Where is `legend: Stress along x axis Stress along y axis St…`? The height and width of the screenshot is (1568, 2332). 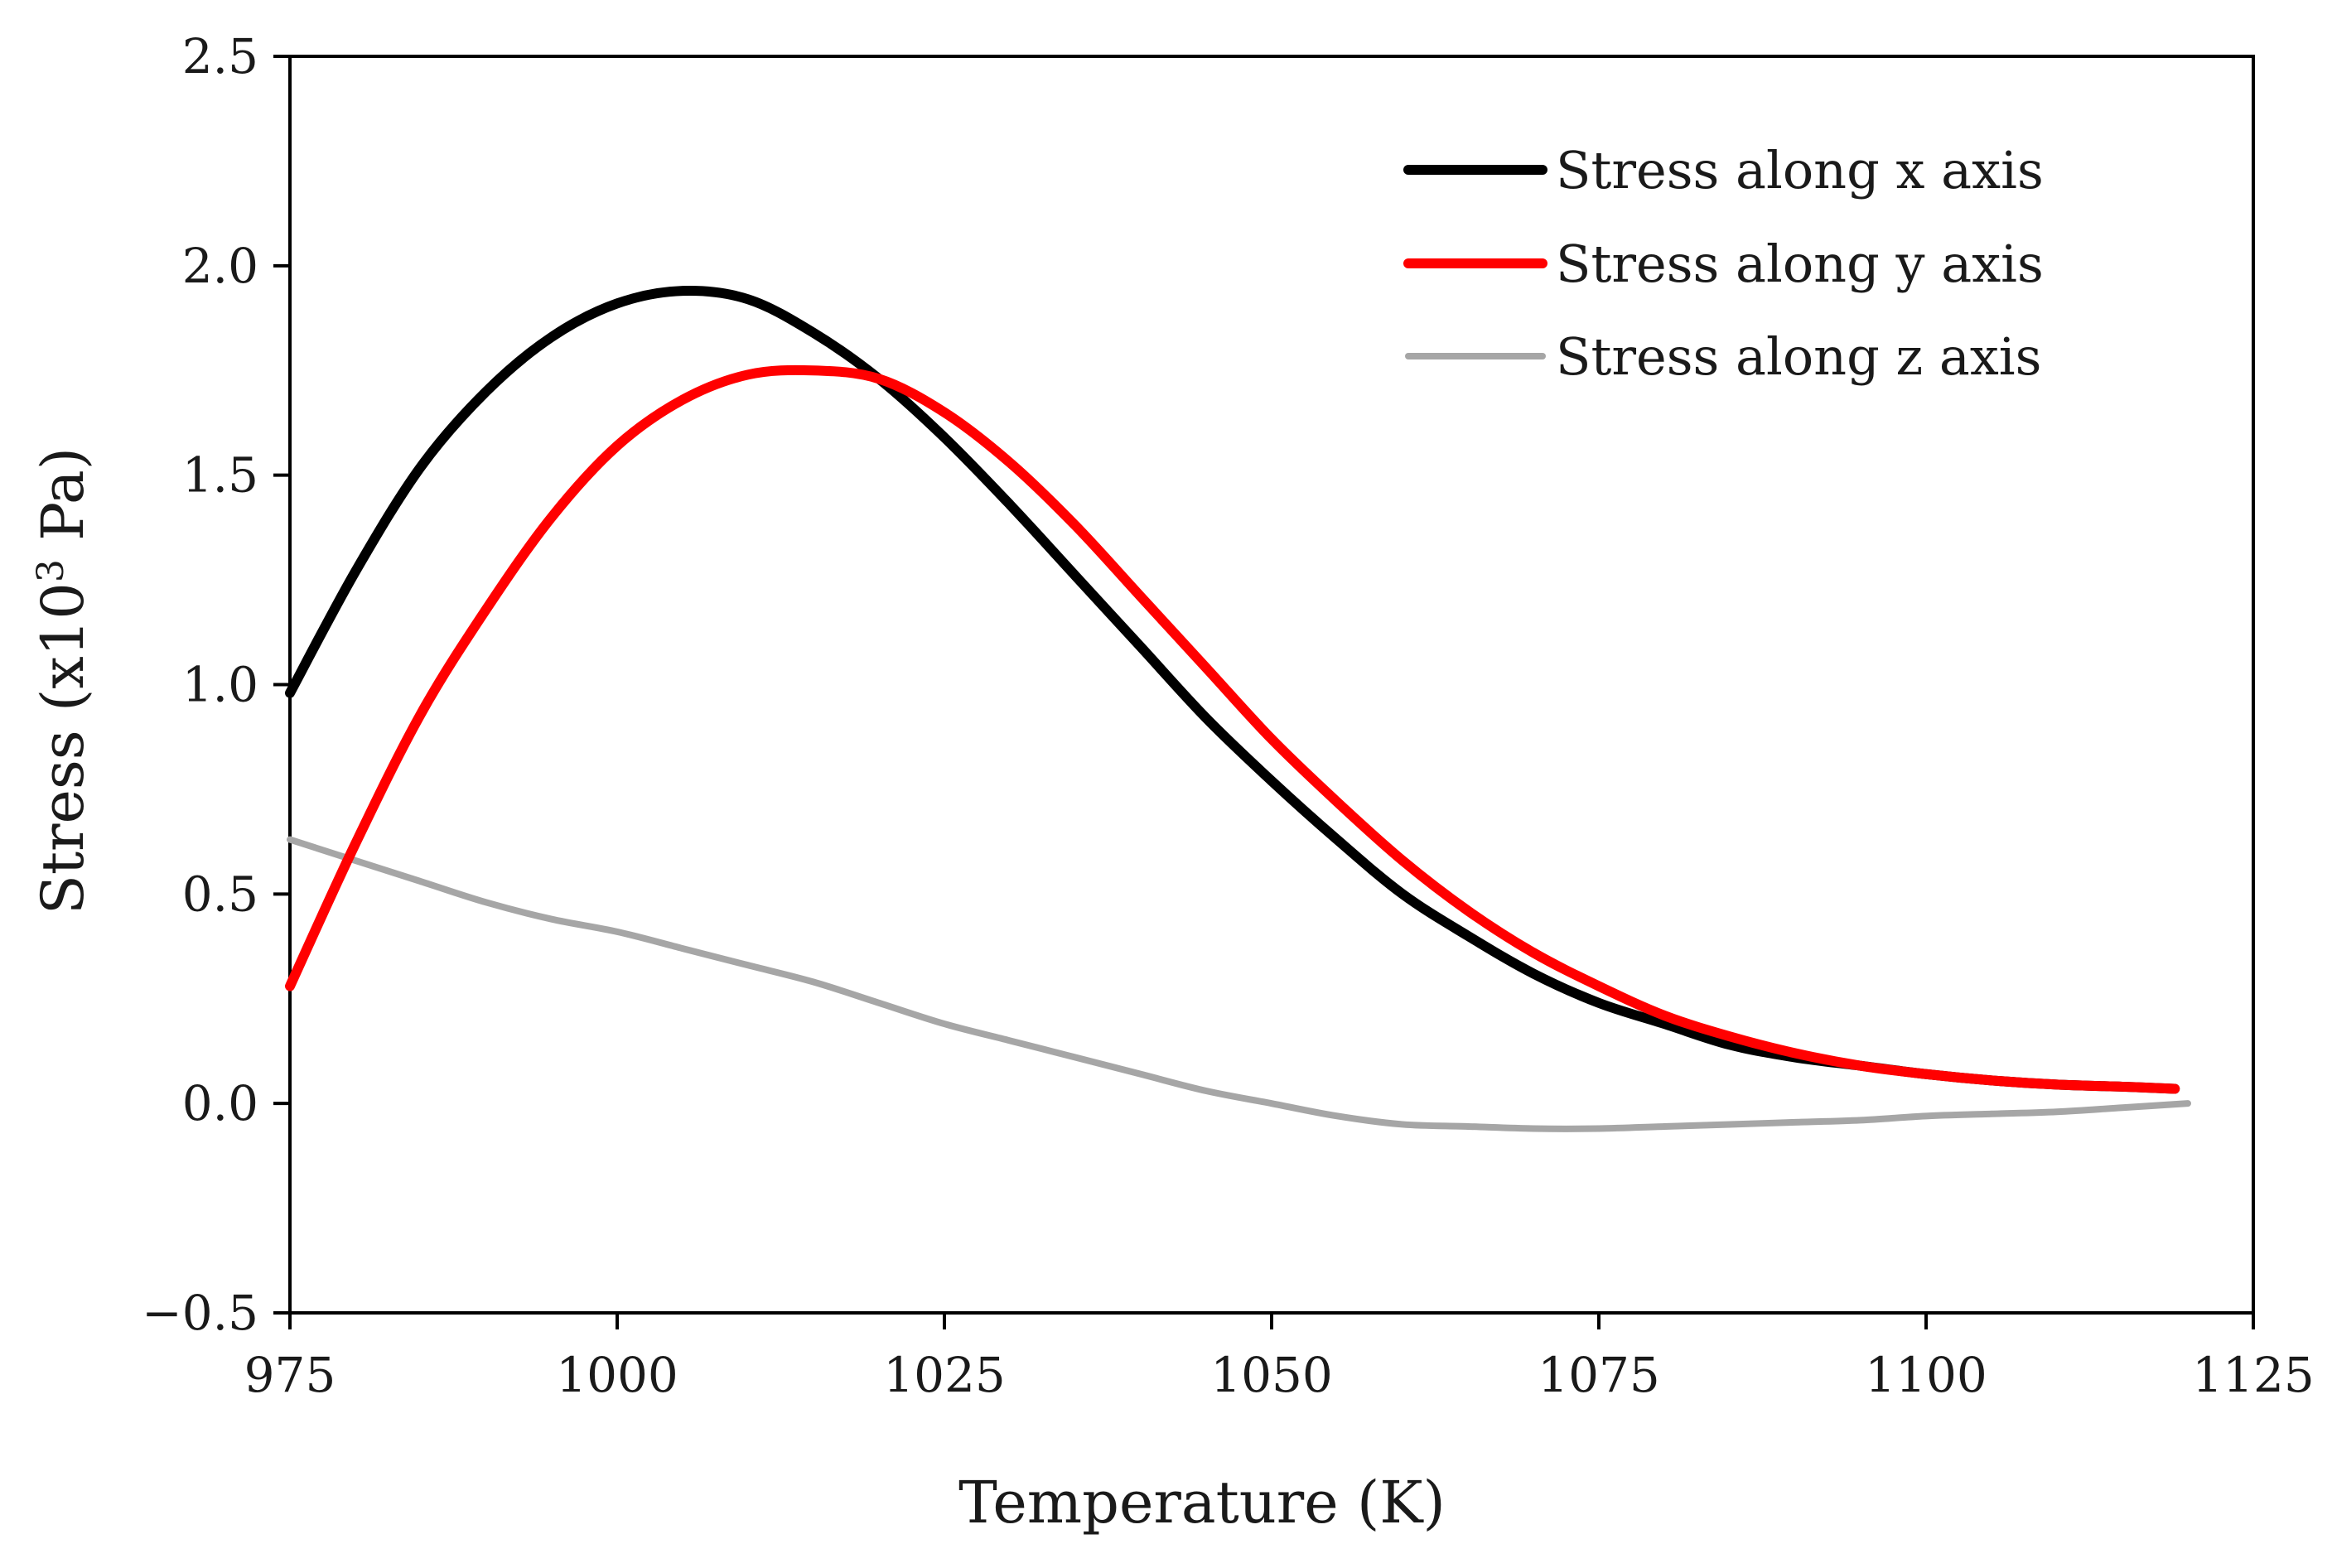
legend: Stress along x axis Stress along y axis St… is located at coordinates (1723, 263).